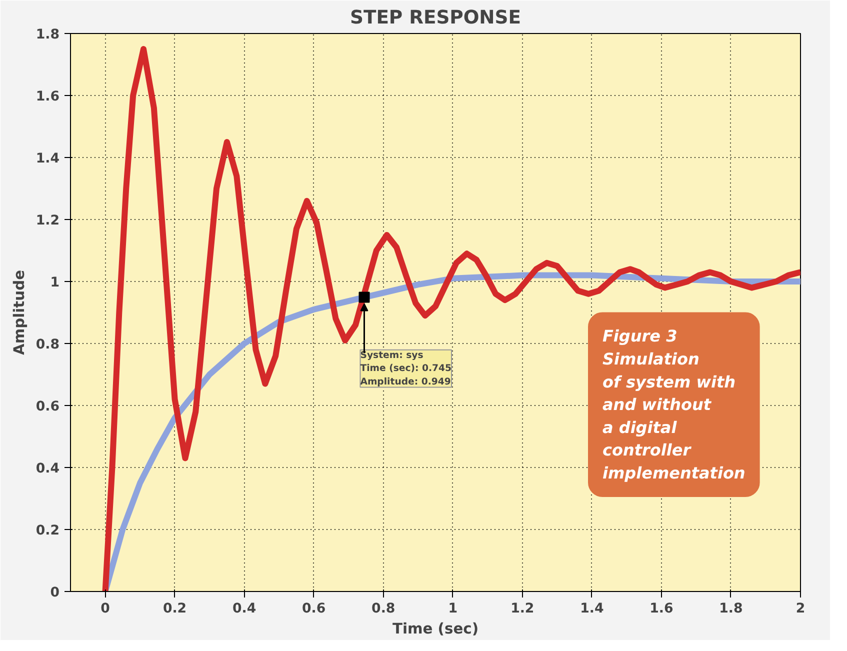 This screenshot has width=847, height=651. Describe the element at coordinates (48, 407) in the screenshot. I see `y-tick-label: 0.6` at that location.